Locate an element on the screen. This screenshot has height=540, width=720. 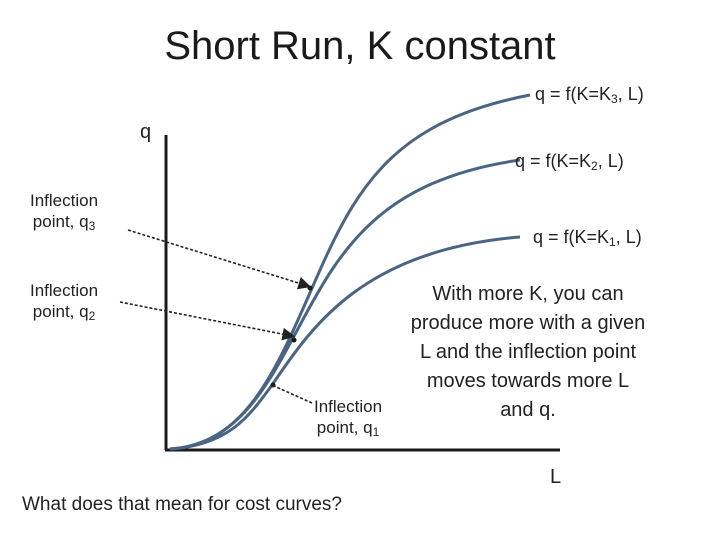
cost-curves-question: What does that mean for cost curves? is located at coordinates (182, 504).